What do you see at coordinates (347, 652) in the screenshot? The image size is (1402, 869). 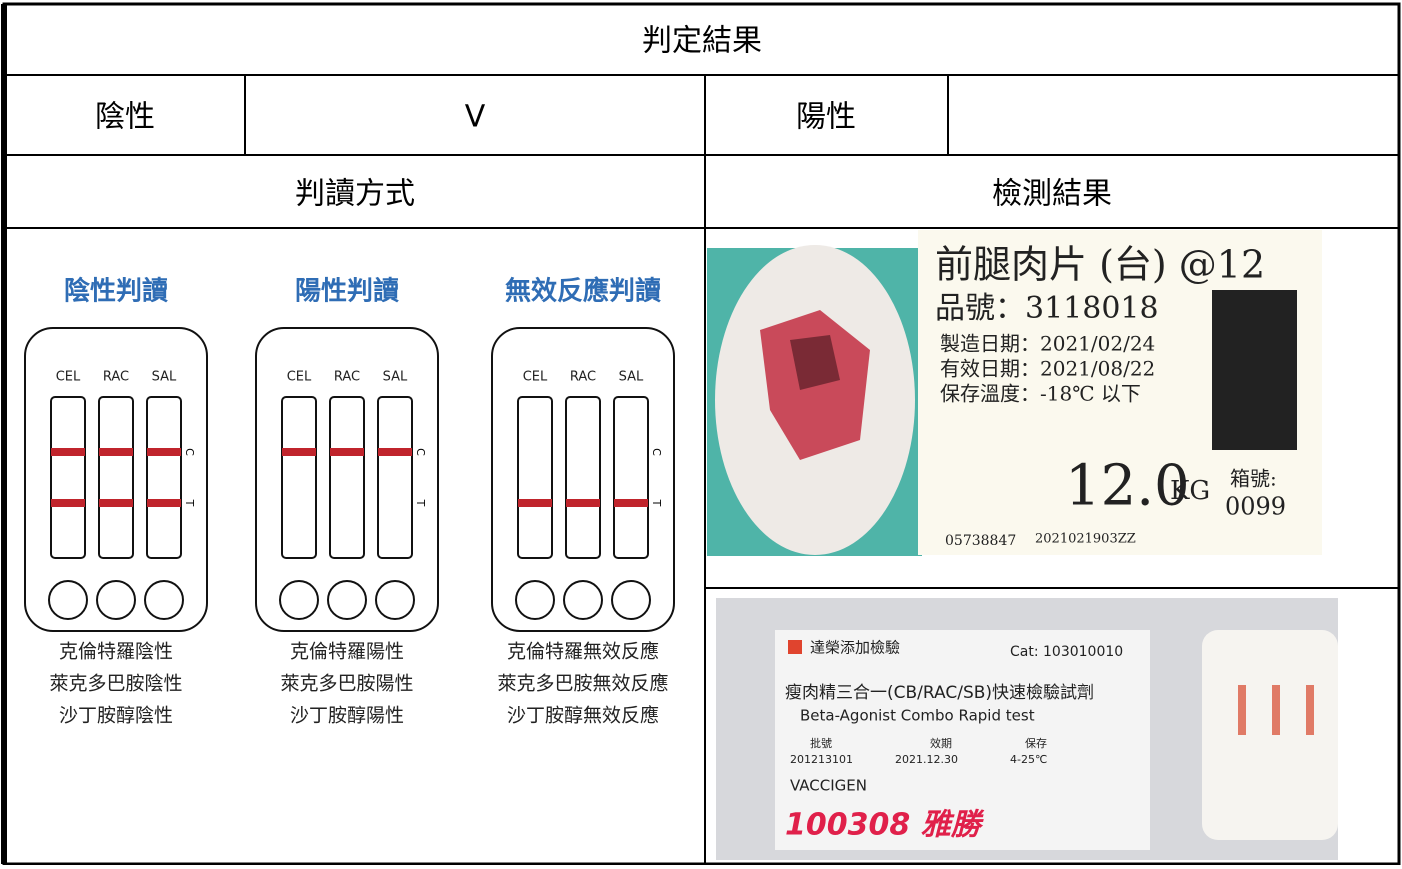 I see `caption: 克倫特羅陽性` at bounding box center [347, 652].